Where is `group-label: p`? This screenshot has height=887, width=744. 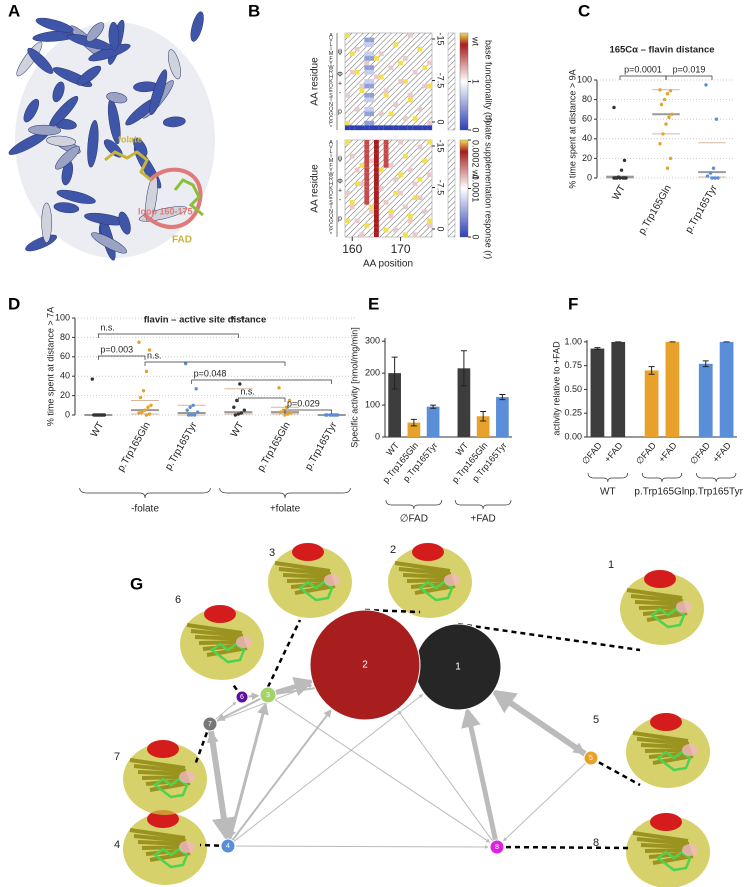
group-label: p is located at coordinates (340, 218).